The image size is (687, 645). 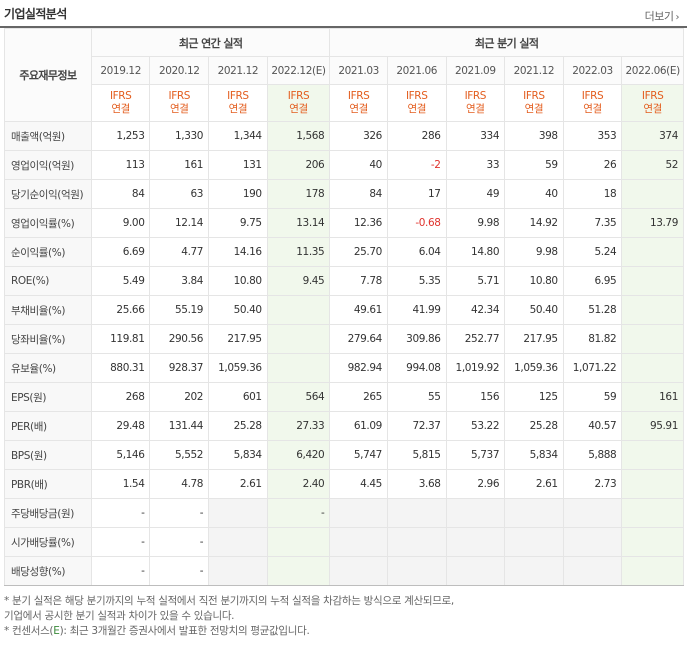 I want to click on value-cell: 928.37, so click(x=179, y=368).